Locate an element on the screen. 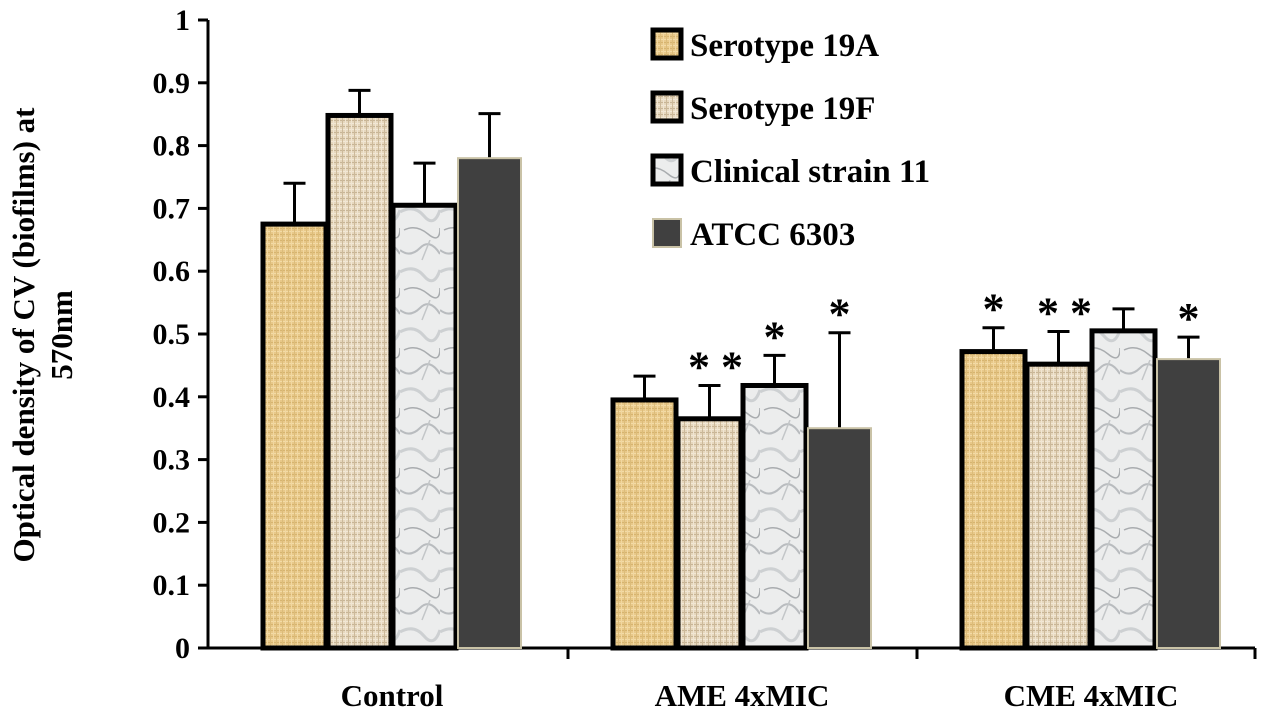 The height and width of the screenshot is (715, 1267). y-tick-label: 0.5 is located at coordinates (172, 334).